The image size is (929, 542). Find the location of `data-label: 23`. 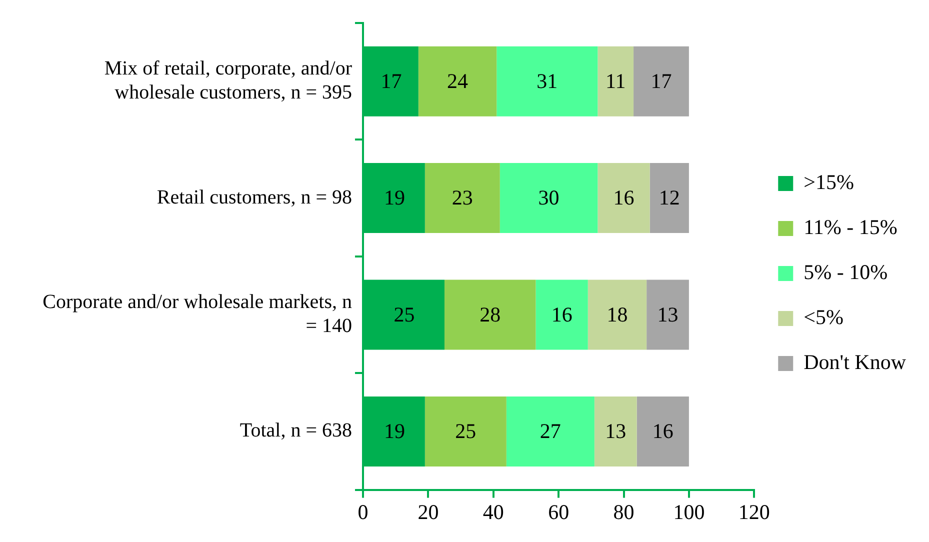

data-label: 23 is located at coordinates (462, 198).